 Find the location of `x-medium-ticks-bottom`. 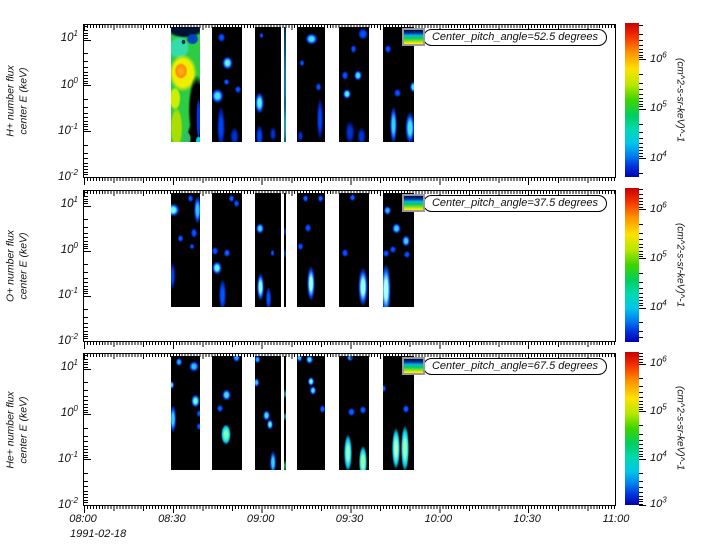

x-medium-ticks-bottom is located at coordinates (349, 344).